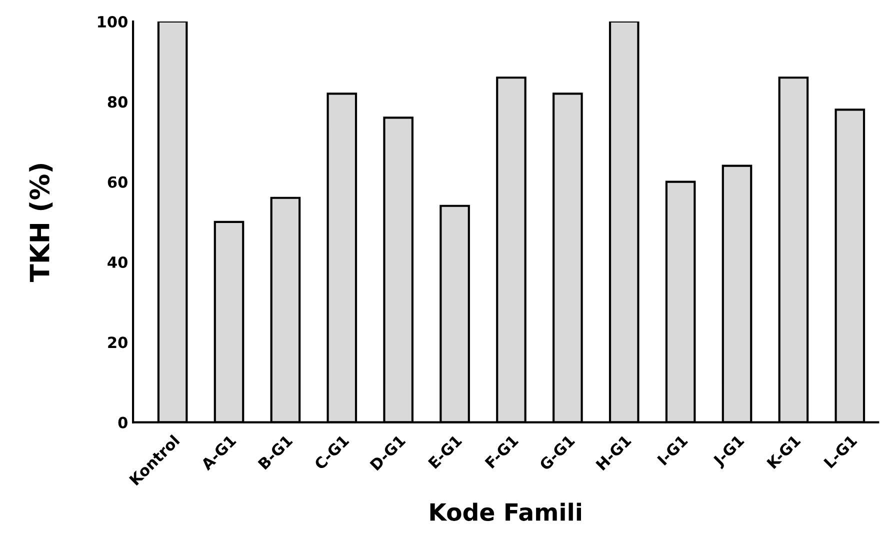  What do you see at coordinates (123, 422) in the screenshot?
I see `y-tick-label: 0` at bounding box center [123, 422].